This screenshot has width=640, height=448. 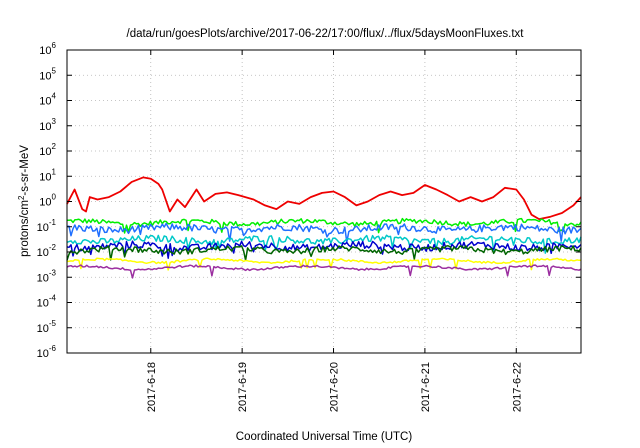 What do you see at coordinates (47, 49) in the screenshot?
I see `y-tick-label: 10⁶` at bounding box center [47, 49].